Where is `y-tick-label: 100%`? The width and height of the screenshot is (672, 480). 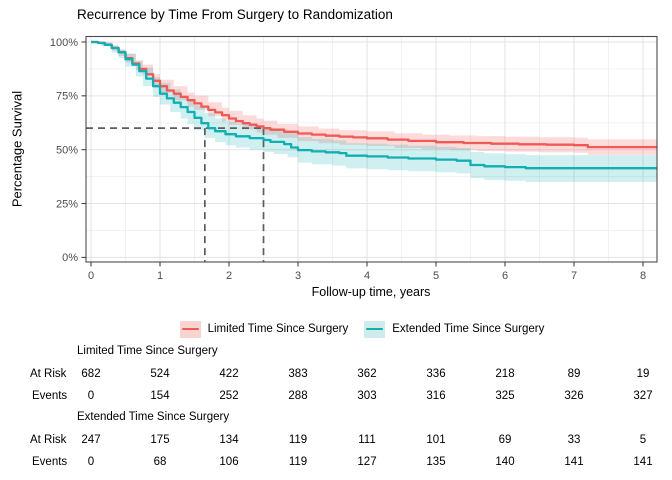
y-tick-label: 100% is located at coordinates (64, 43).